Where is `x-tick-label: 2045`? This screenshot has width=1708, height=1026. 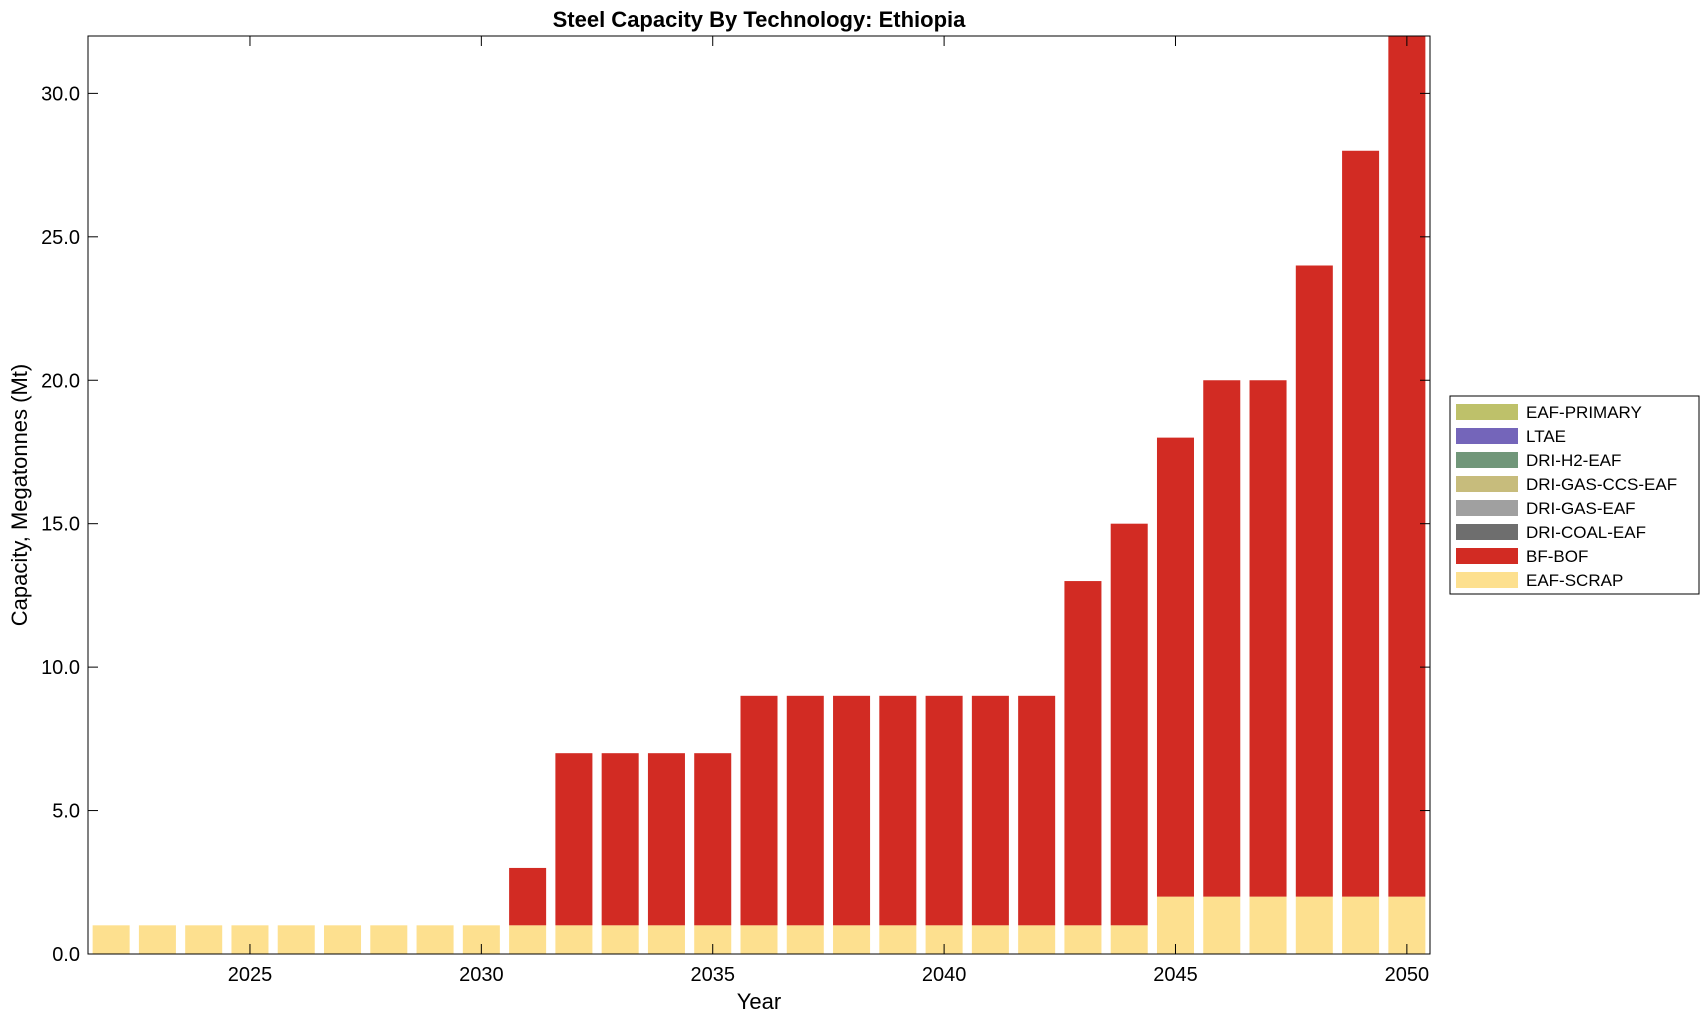 x-tick-label: 2045 is located at coordinates (1175, 975).